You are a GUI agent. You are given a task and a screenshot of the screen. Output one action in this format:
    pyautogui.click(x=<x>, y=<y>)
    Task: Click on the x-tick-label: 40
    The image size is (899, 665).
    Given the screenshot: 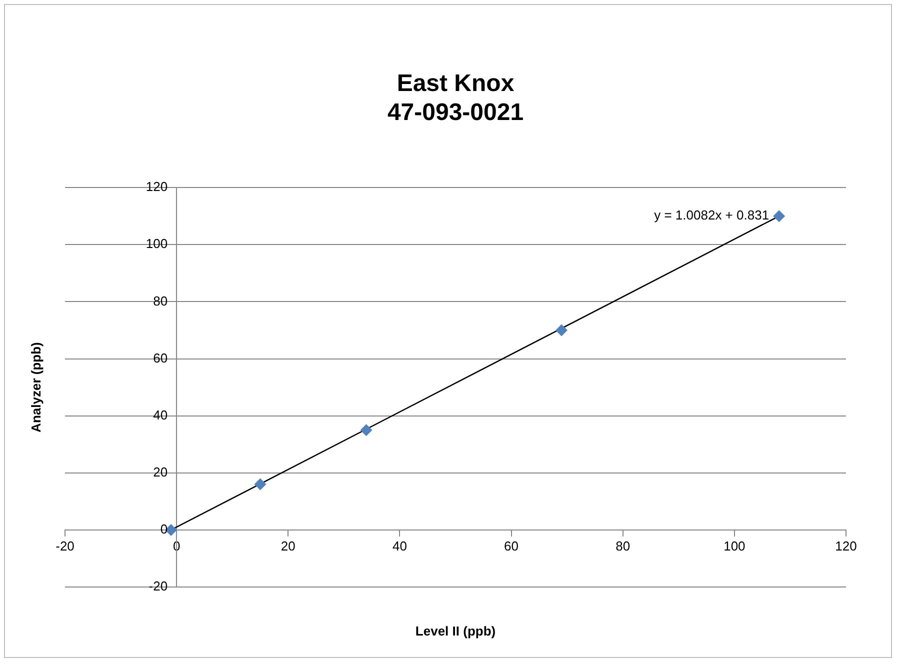 What is the action you would take?
    pyautogui.click(x=399, y=546)
    